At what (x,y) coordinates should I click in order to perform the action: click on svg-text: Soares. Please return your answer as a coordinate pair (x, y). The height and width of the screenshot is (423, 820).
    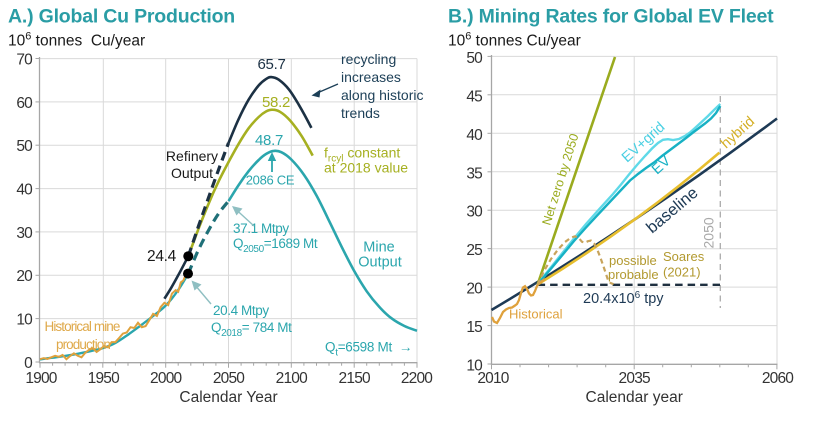
    Looking at the image, I should click on (684, 256).